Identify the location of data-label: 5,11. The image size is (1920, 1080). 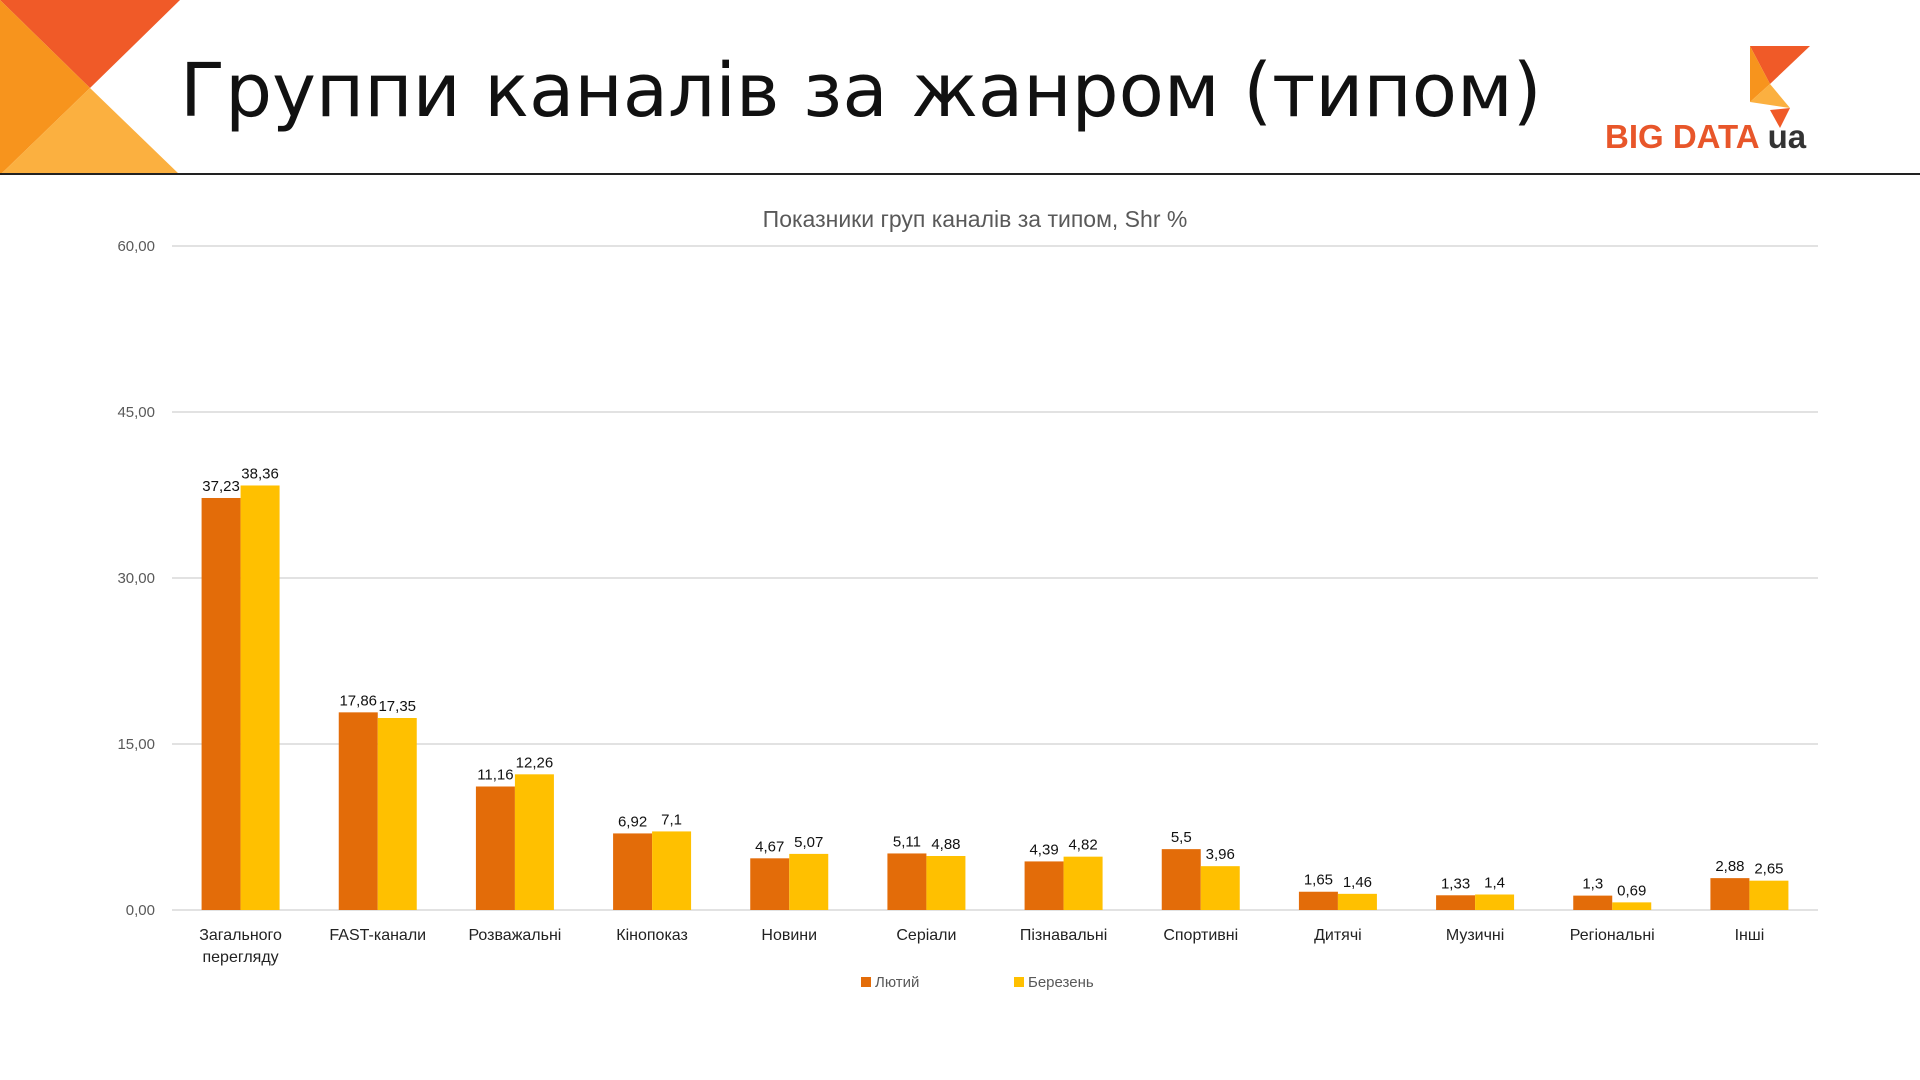
(907, 841).